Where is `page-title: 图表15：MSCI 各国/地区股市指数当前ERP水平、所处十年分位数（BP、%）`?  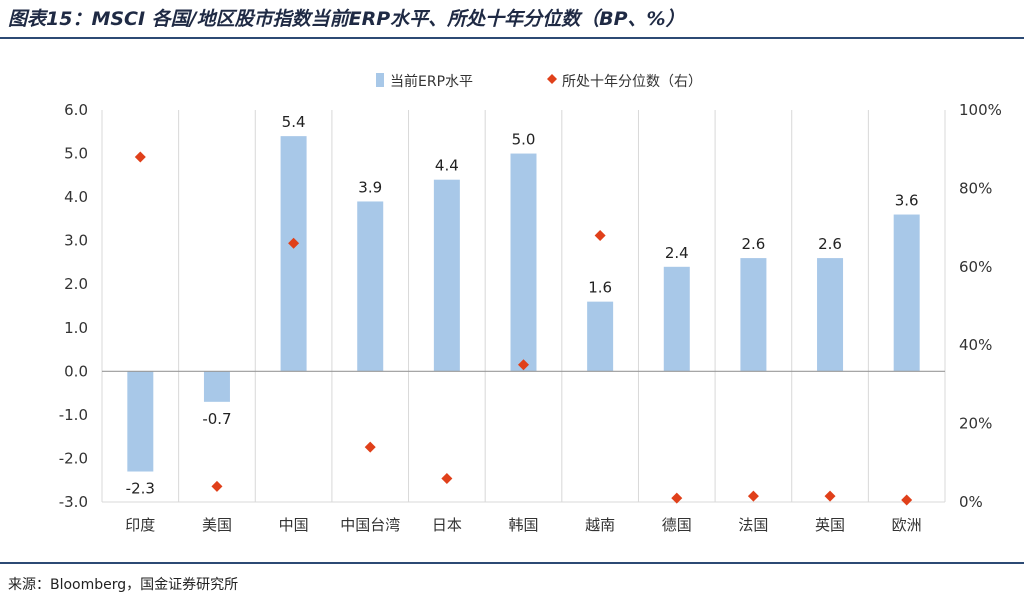 page-title: 图表15：MSCI 各国/地区股市指数当前ERP水平、所处十年分位数（BP、%） is located at coordinates (346, 19).